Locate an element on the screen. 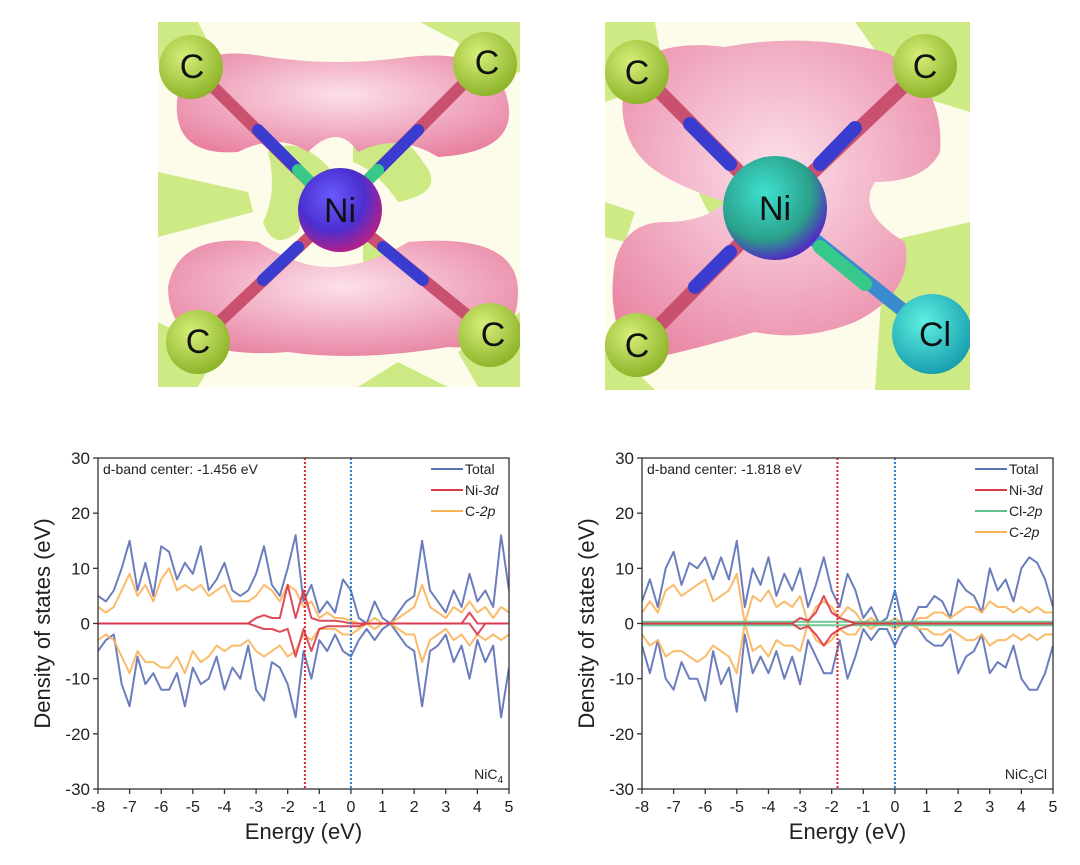 Image resolution: width=1080 pixels, height=865 pixels. nic3cl-charge-density-image: C C C Ni Cl is located at coordinates (787, 206).